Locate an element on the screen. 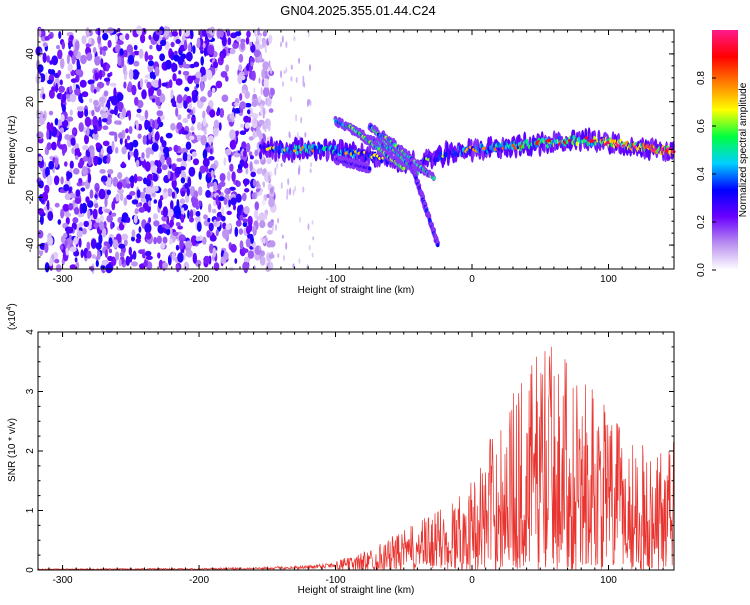  x-tick-label: -100 is located at coordinates (336, 580).